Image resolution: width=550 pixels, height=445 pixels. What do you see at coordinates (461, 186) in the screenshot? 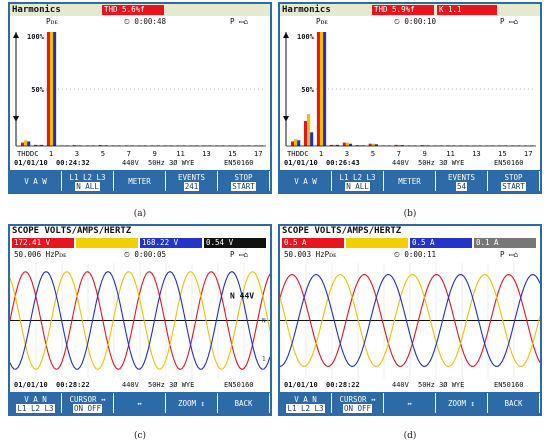
I see `softkey-sublabel: 54` at bounding box center [461, 186].